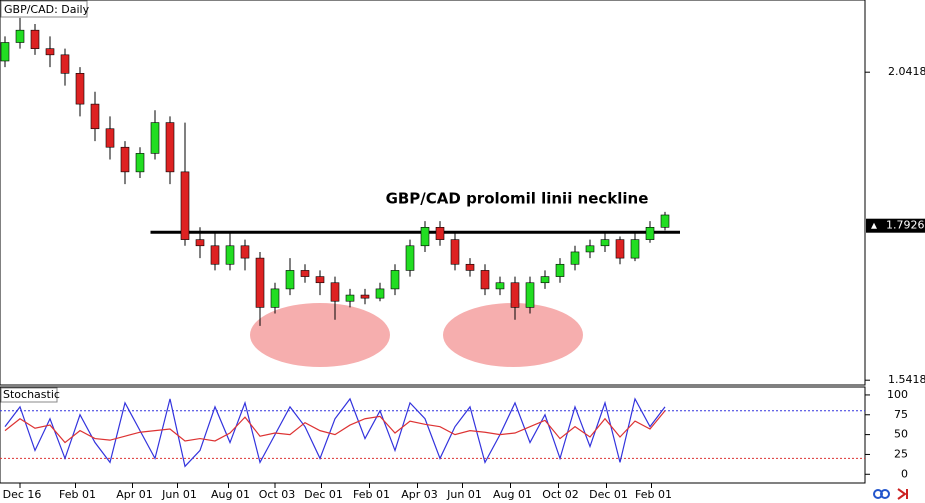 The height and width of the screenshot is (503, 925). What do you see at coordinates (901, 414) in the screenshot?
I see `y-tick-label: 75` at bounding box center [901, 414].